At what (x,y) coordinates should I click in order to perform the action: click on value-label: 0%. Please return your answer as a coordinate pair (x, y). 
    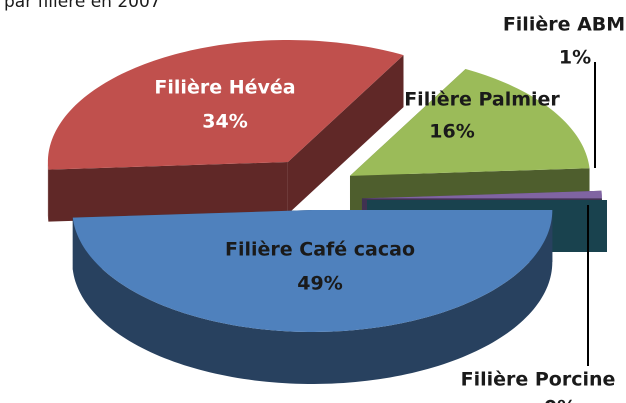
    Looking at the image, I should click on (560, 400).